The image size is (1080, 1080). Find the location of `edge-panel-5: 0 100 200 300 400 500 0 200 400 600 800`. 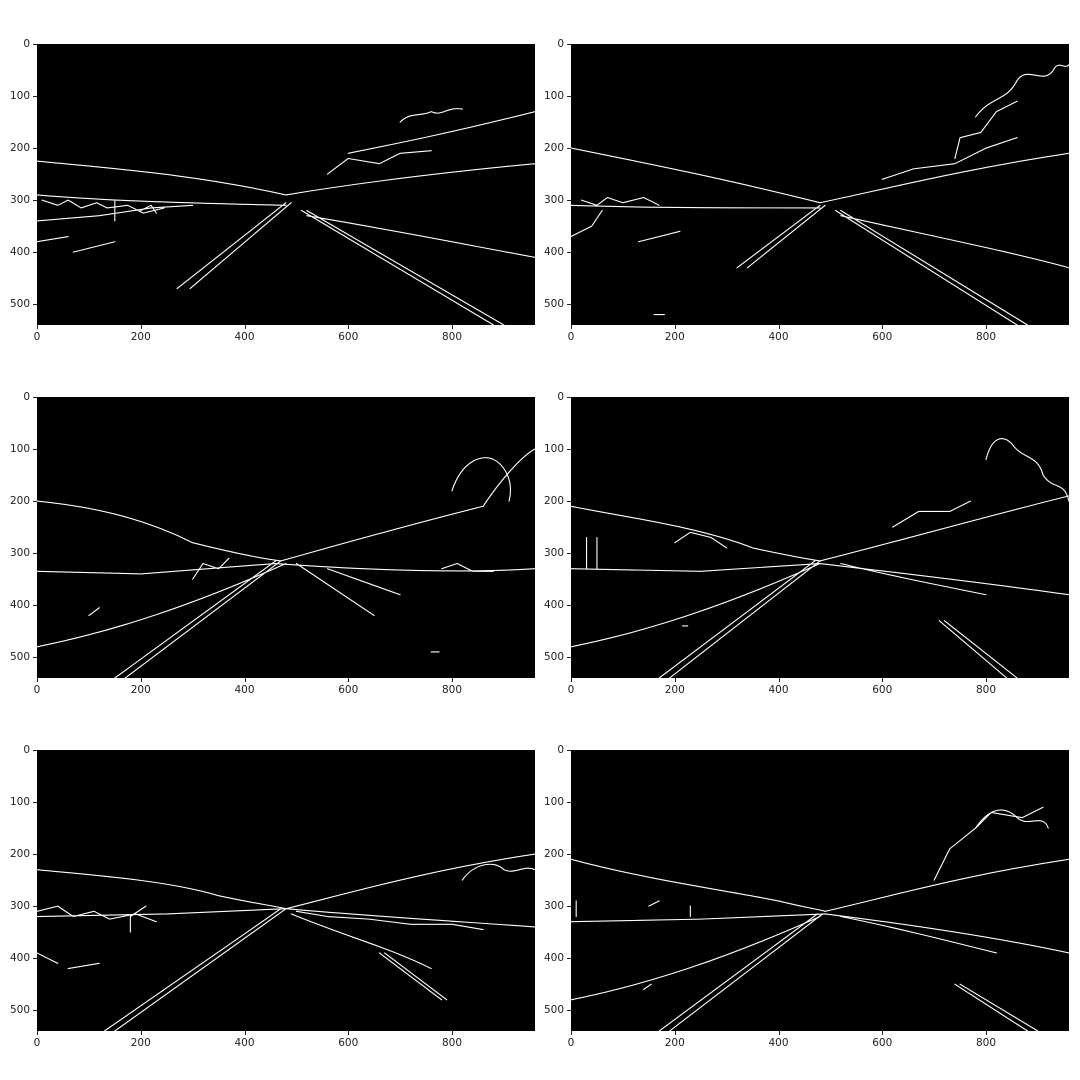

edge-panel-5: 0 100 200 300 400 500 0 200 400 600 800 is located at coordinates (267, 907).